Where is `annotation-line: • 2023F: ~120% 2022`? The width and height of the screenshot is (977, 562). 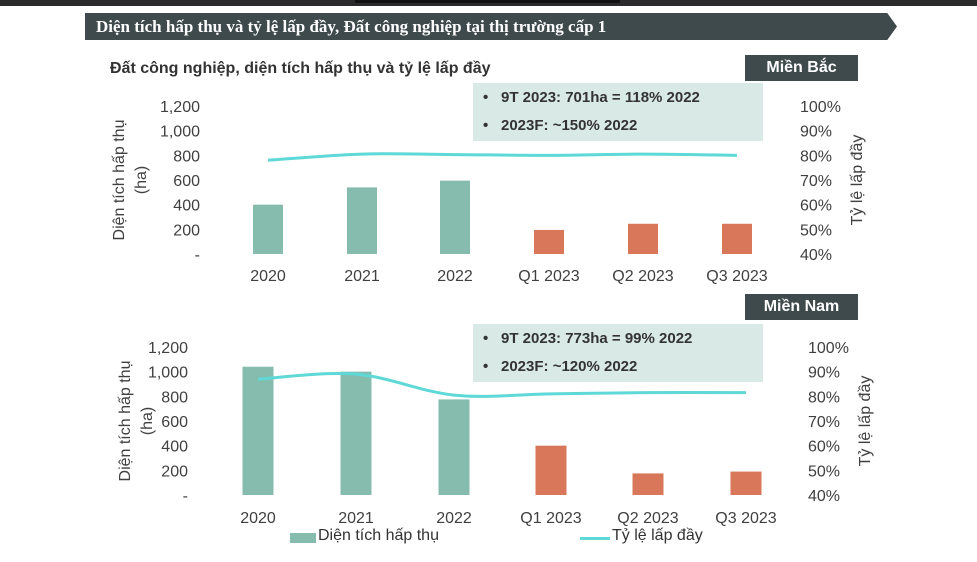
annotation-line: • 2023F: ~120% 2022 is located at coordinates (560, 366).